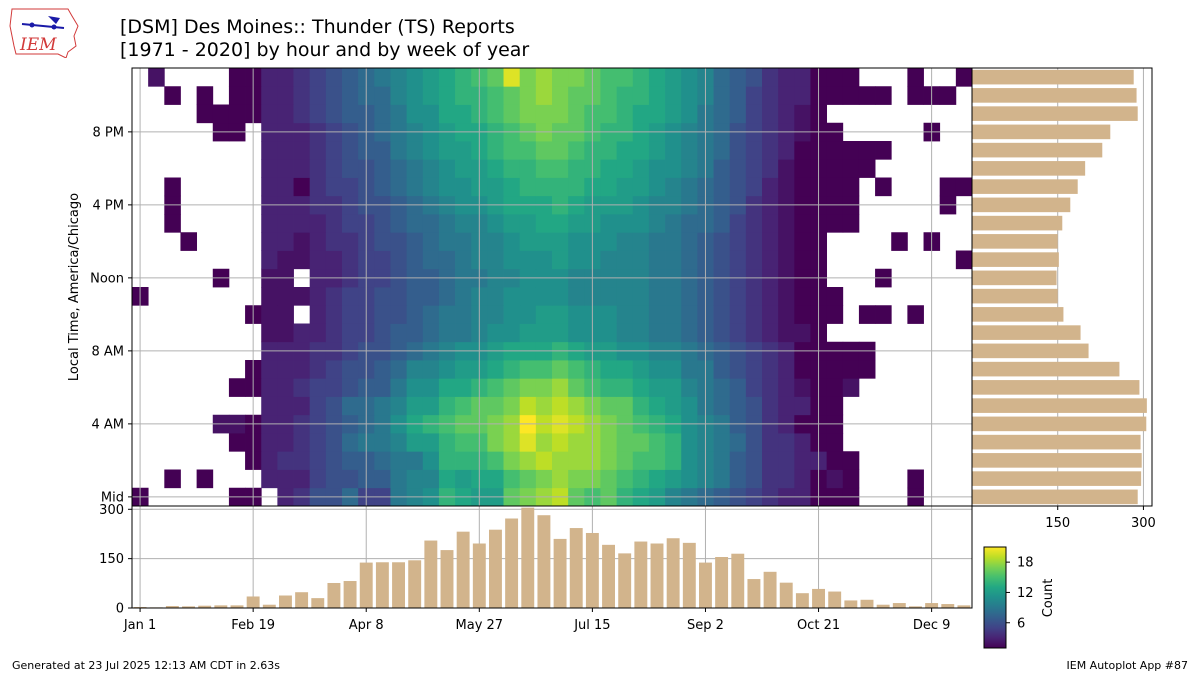 The height and width of the screenshot is (675, 1200). What do you see at coordinates (54, 20) in the screenshot?
I see `logo-antenna` at bounding box center [54, 20].